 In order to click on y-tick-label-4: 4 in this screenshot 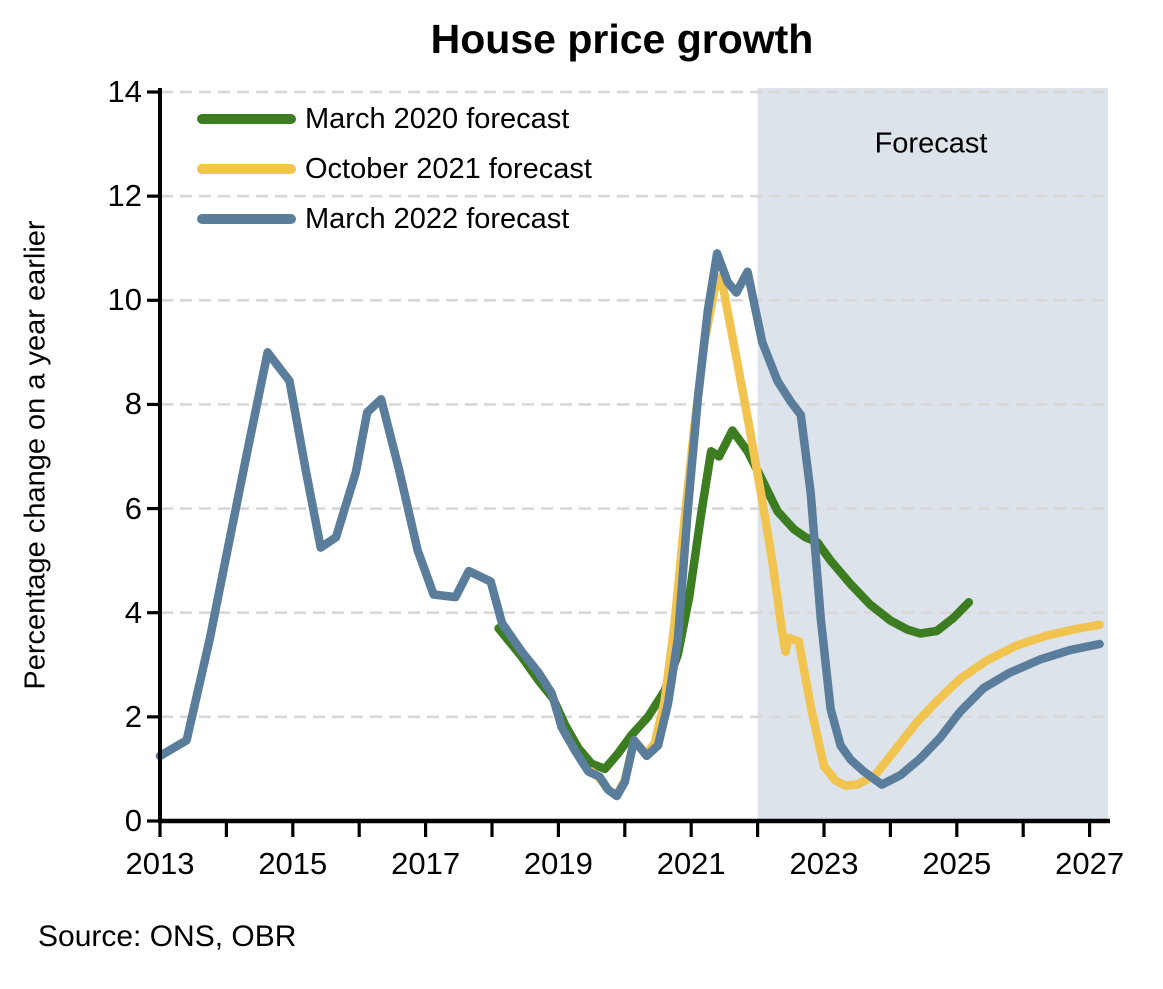, I will do `click(133, 612)`.